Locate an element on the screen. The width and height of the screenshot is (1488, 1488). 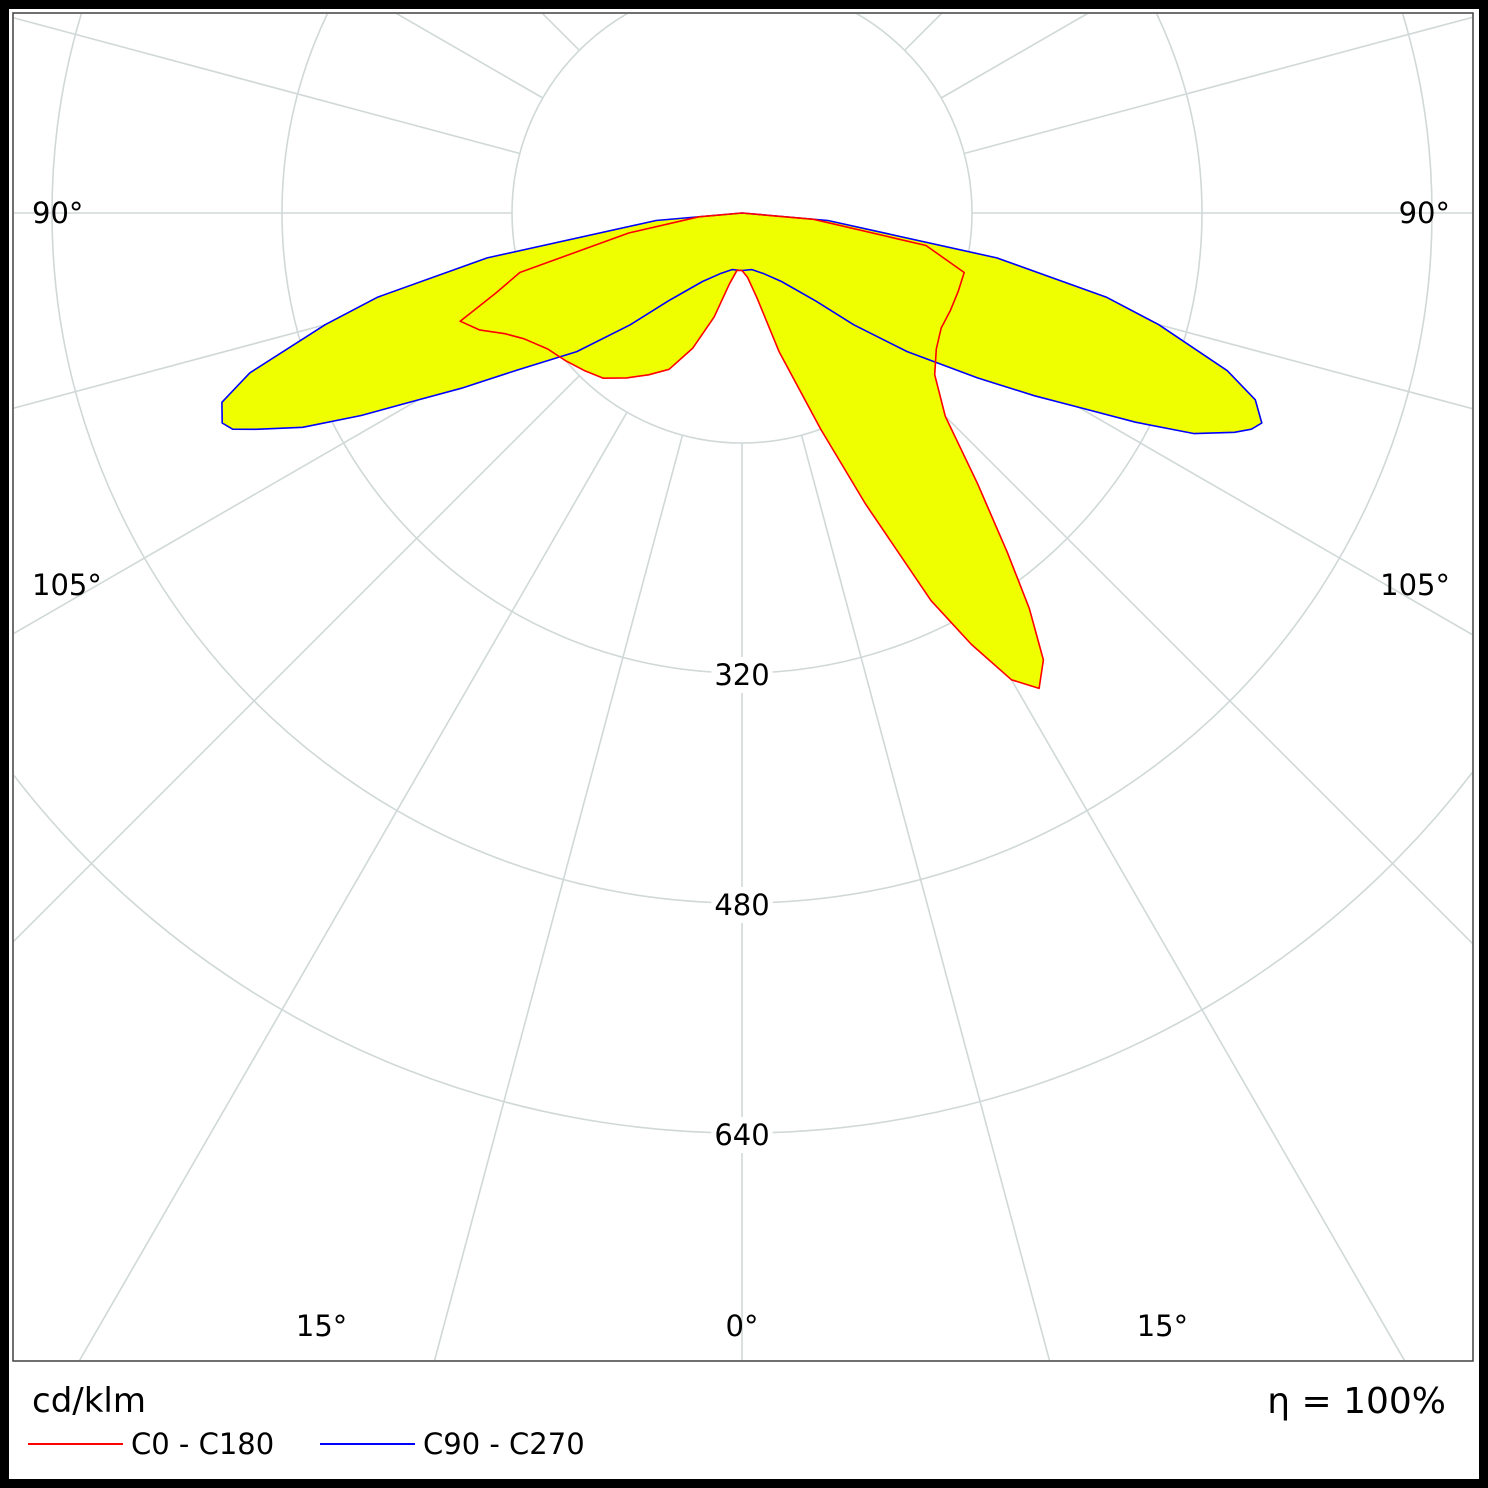
legend-item-c0-c180: C0 - C180 is located at coordinates (151, 1444).